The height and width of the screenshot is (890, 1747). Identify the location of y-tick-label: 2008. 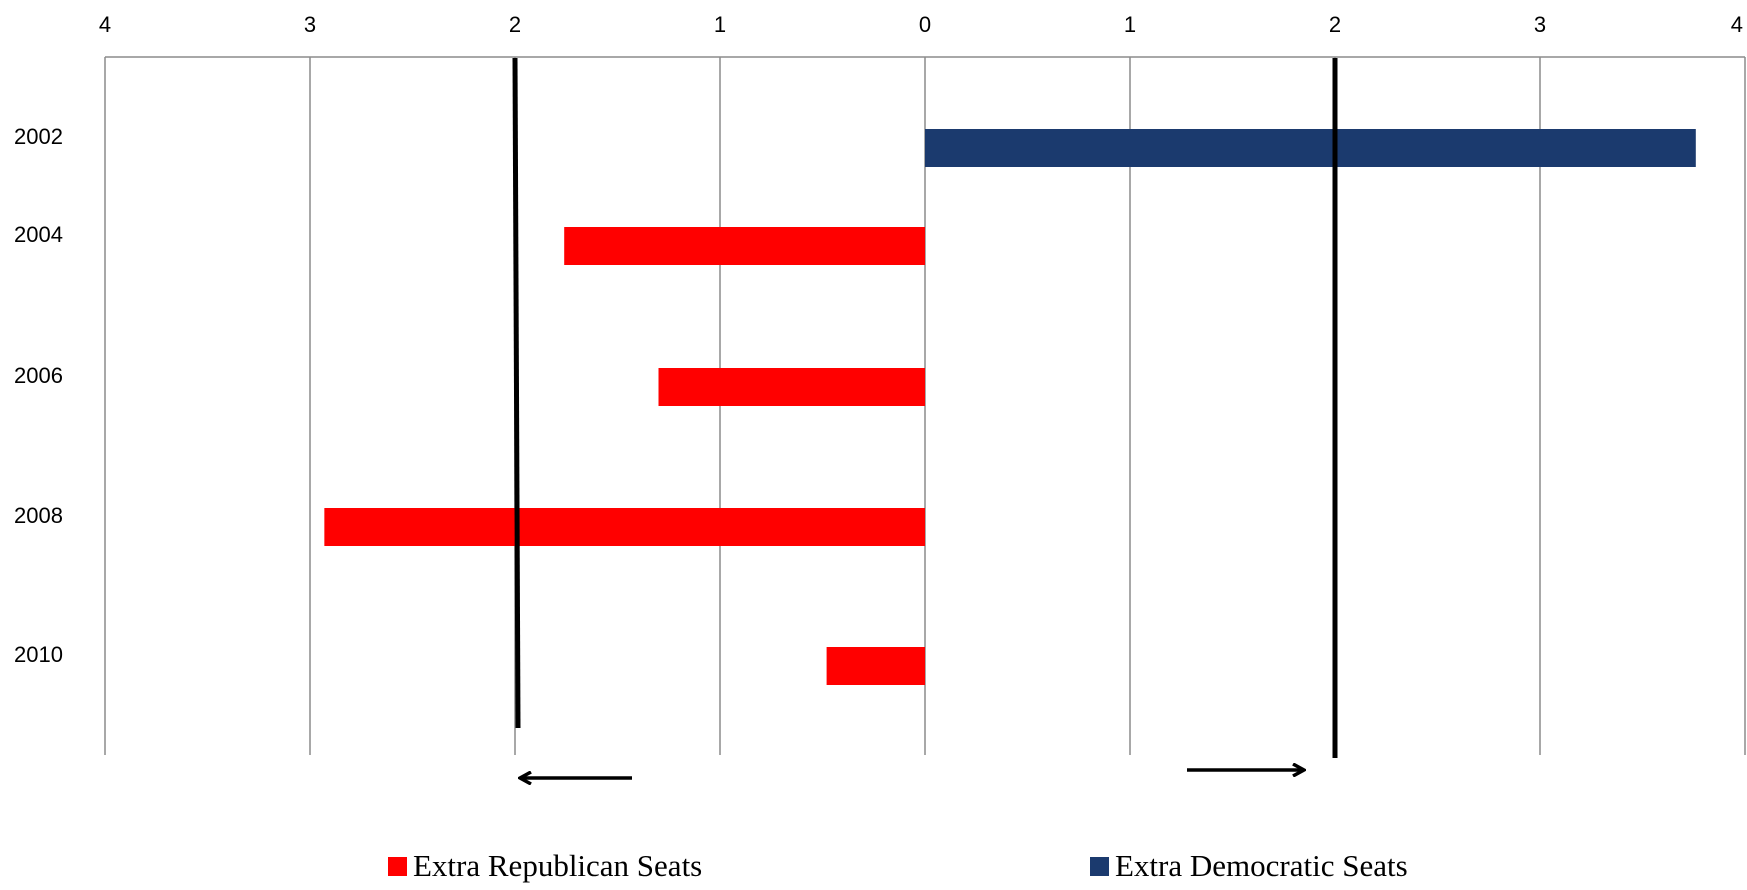
(38, 515).